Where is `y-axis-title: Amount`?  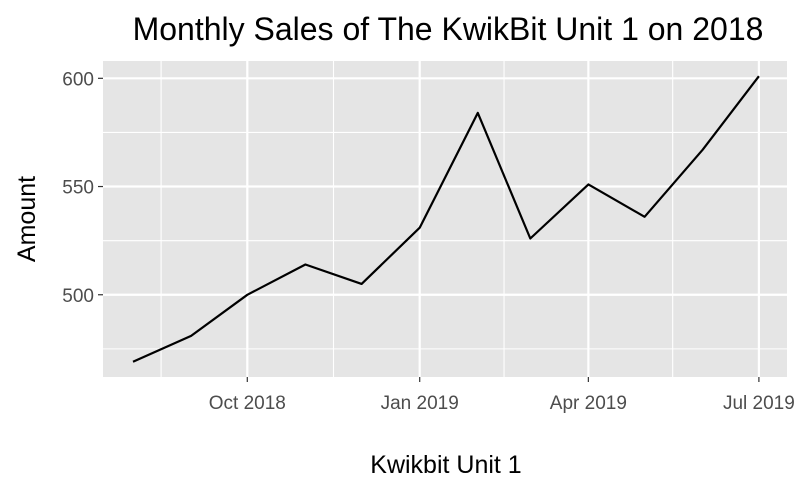
y-axis-title: Amount is located at coordinates (27, 219).